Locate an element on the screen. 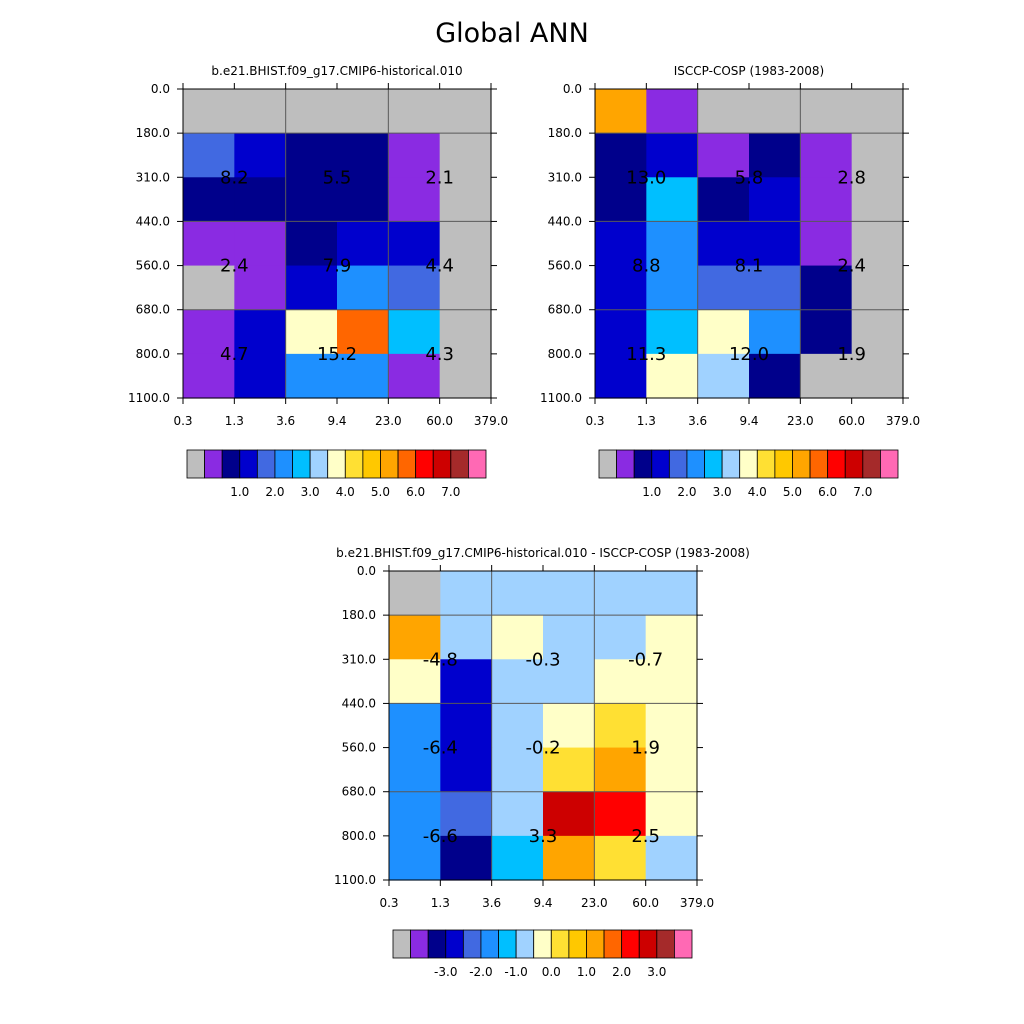 The image size is (1024, 1024). colorbar-label: 1.0 is located at coordinates (651, 492).